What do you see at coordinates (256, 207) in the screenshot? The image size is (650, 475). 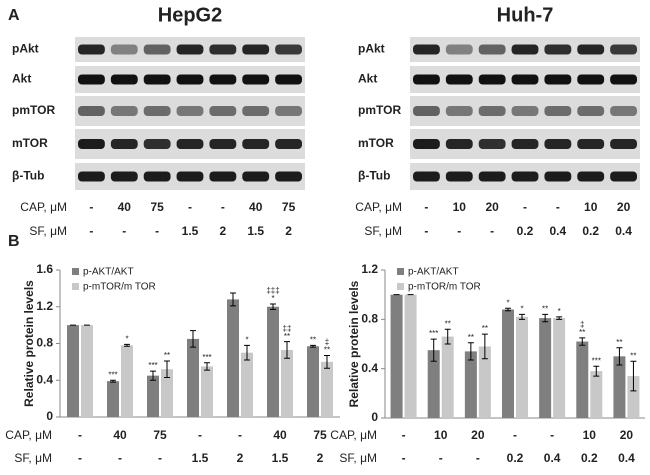 I see `treatment-value: 40` at bounding box center [256, 207].